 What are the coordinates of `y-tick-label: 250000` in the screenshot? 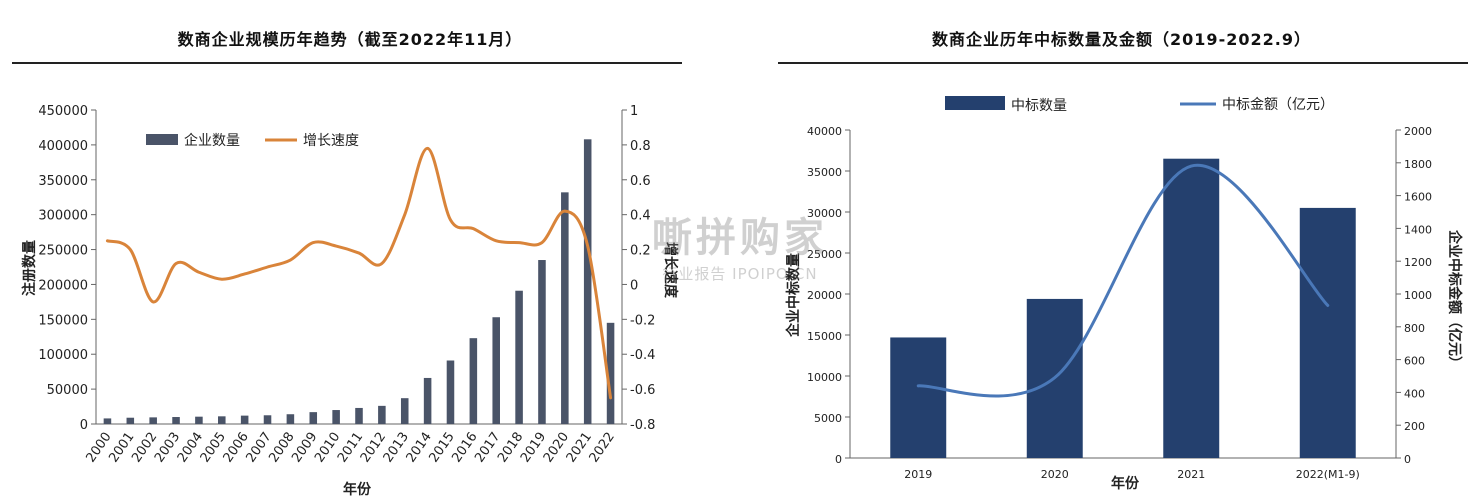 It's located at (63, 251).